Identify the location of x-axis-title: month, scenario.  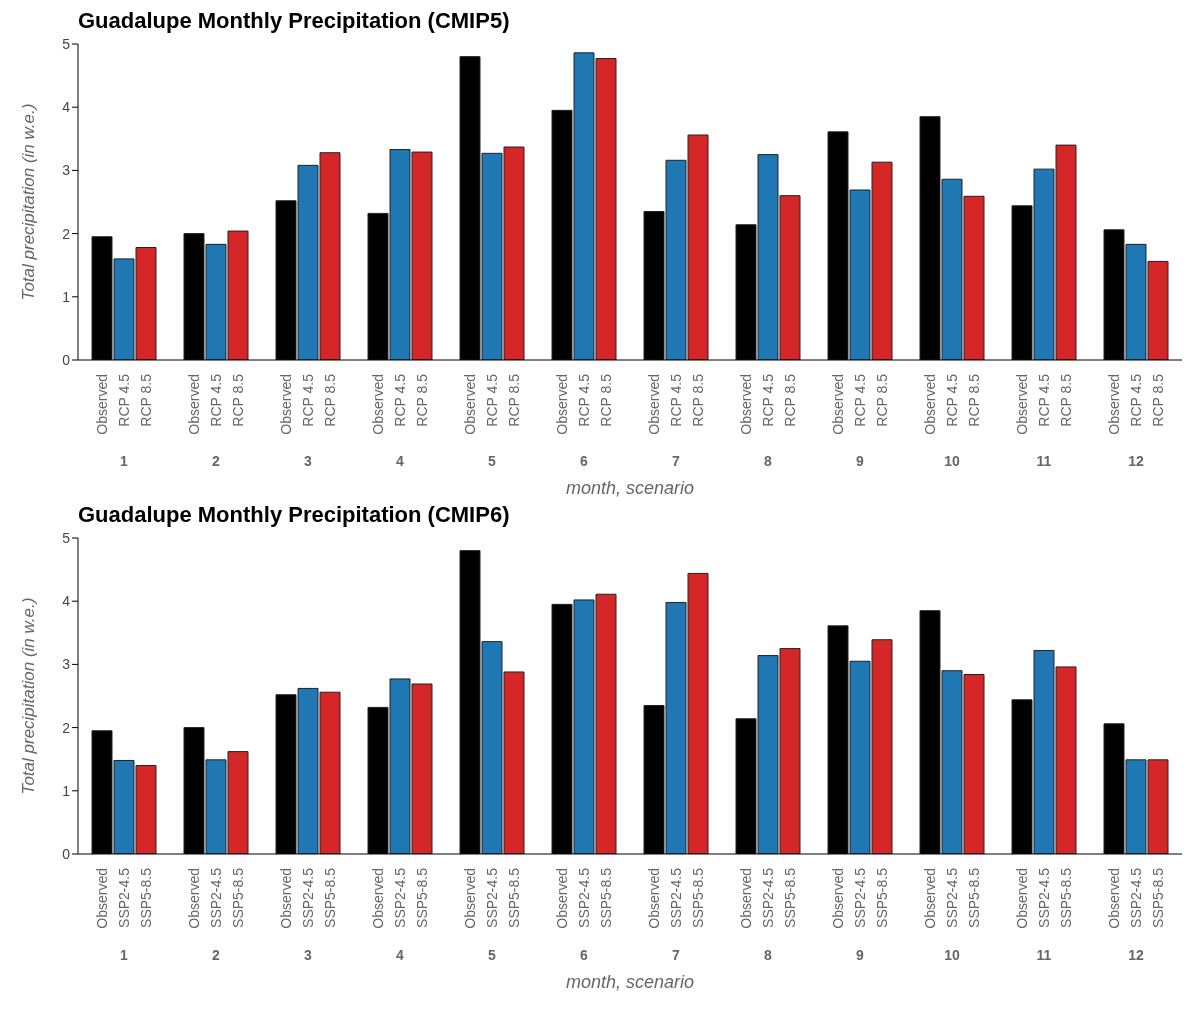
(630, 982).